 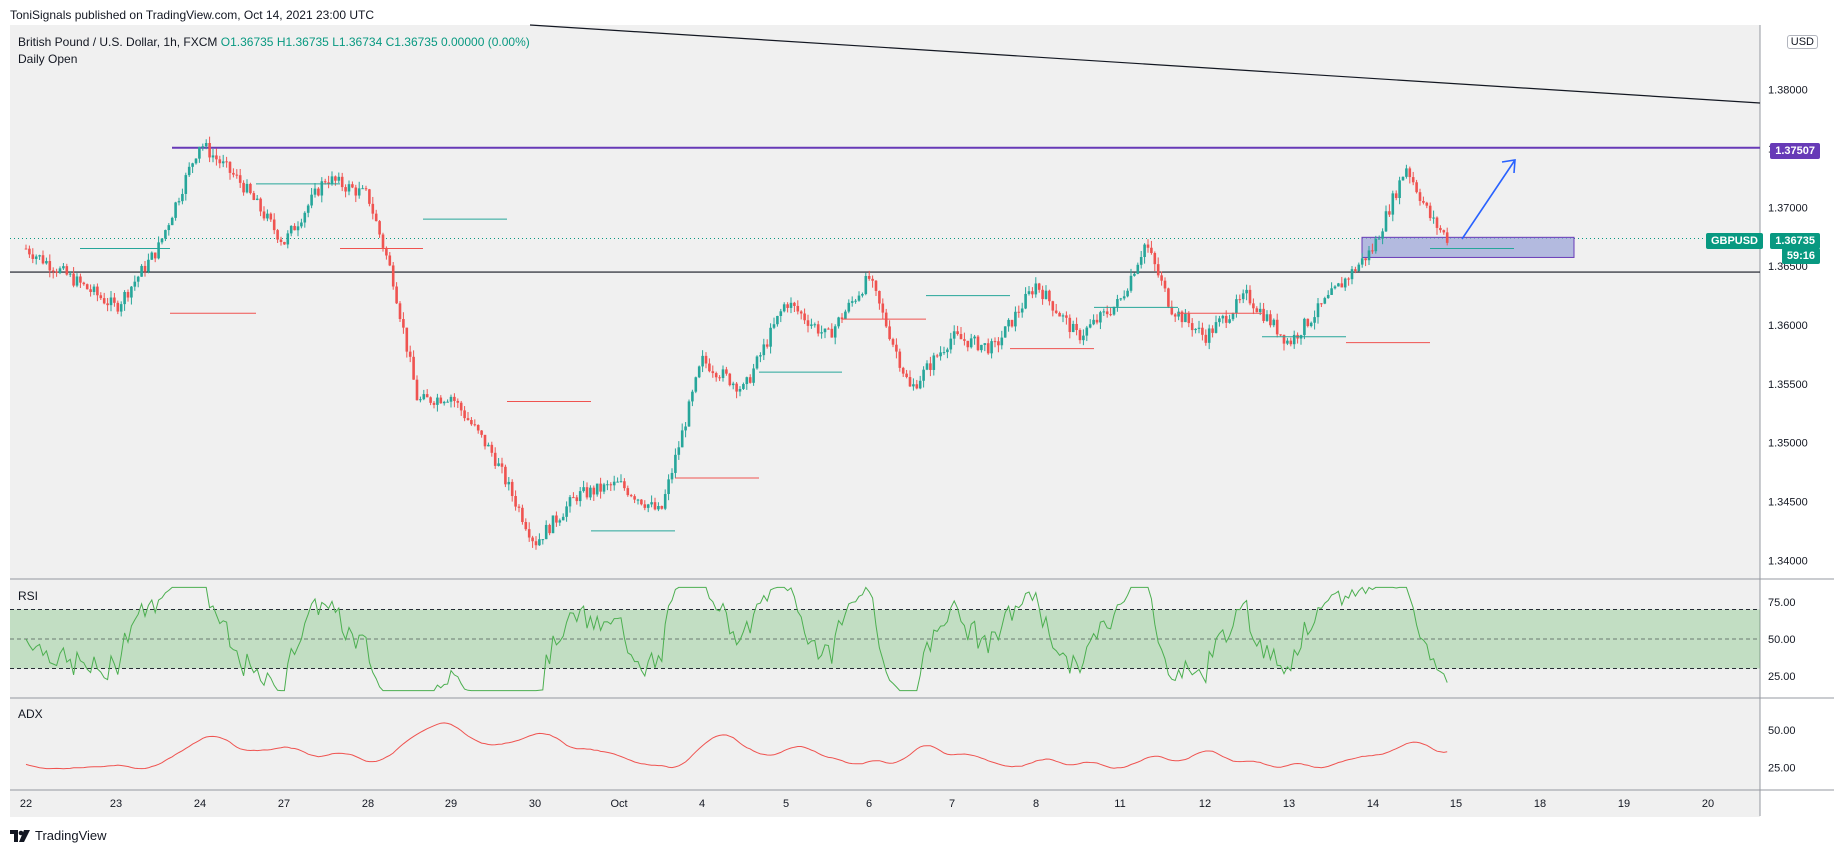 I want to click on time-tick-label: 11, so click(x=1119, y=804).